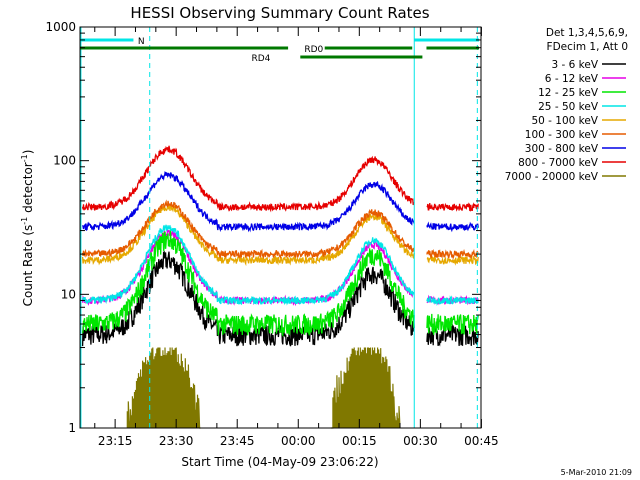 Image resolution: width=640 pixels, height=480 pixels. I want to click on chart-title: HESSI Observing Summary Count Rates, so click(279, 13).